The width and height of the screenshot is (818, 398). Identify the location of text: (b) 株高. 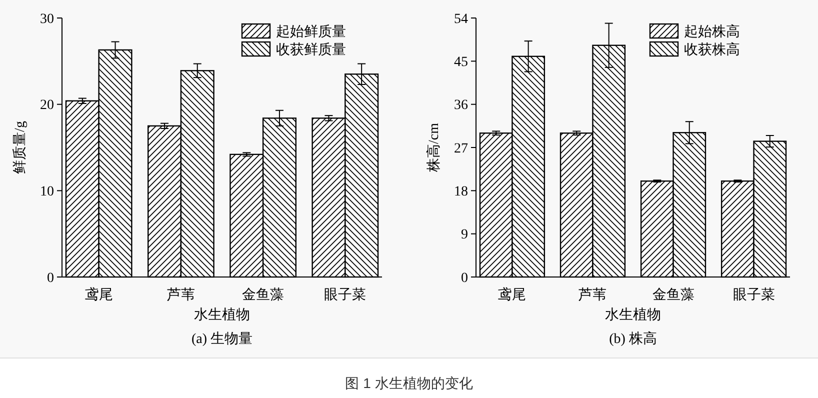
(633, 339).